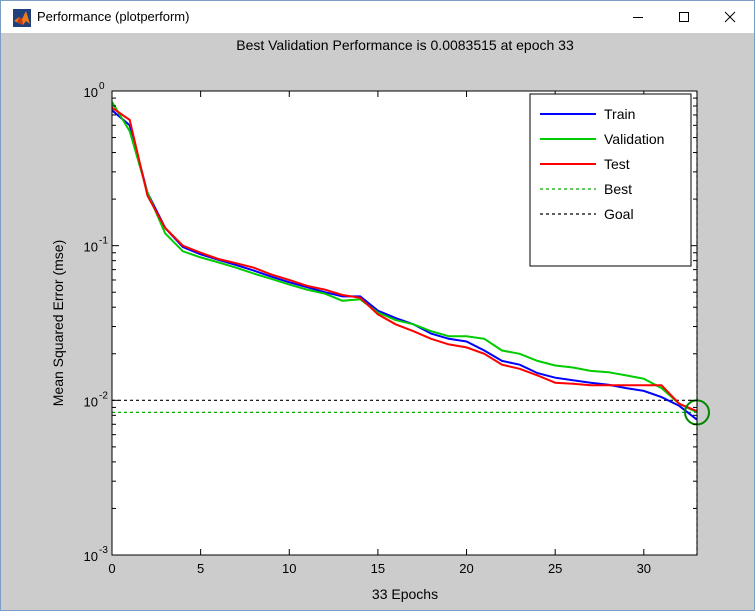  I want to click on close-button, so click(730, 17).